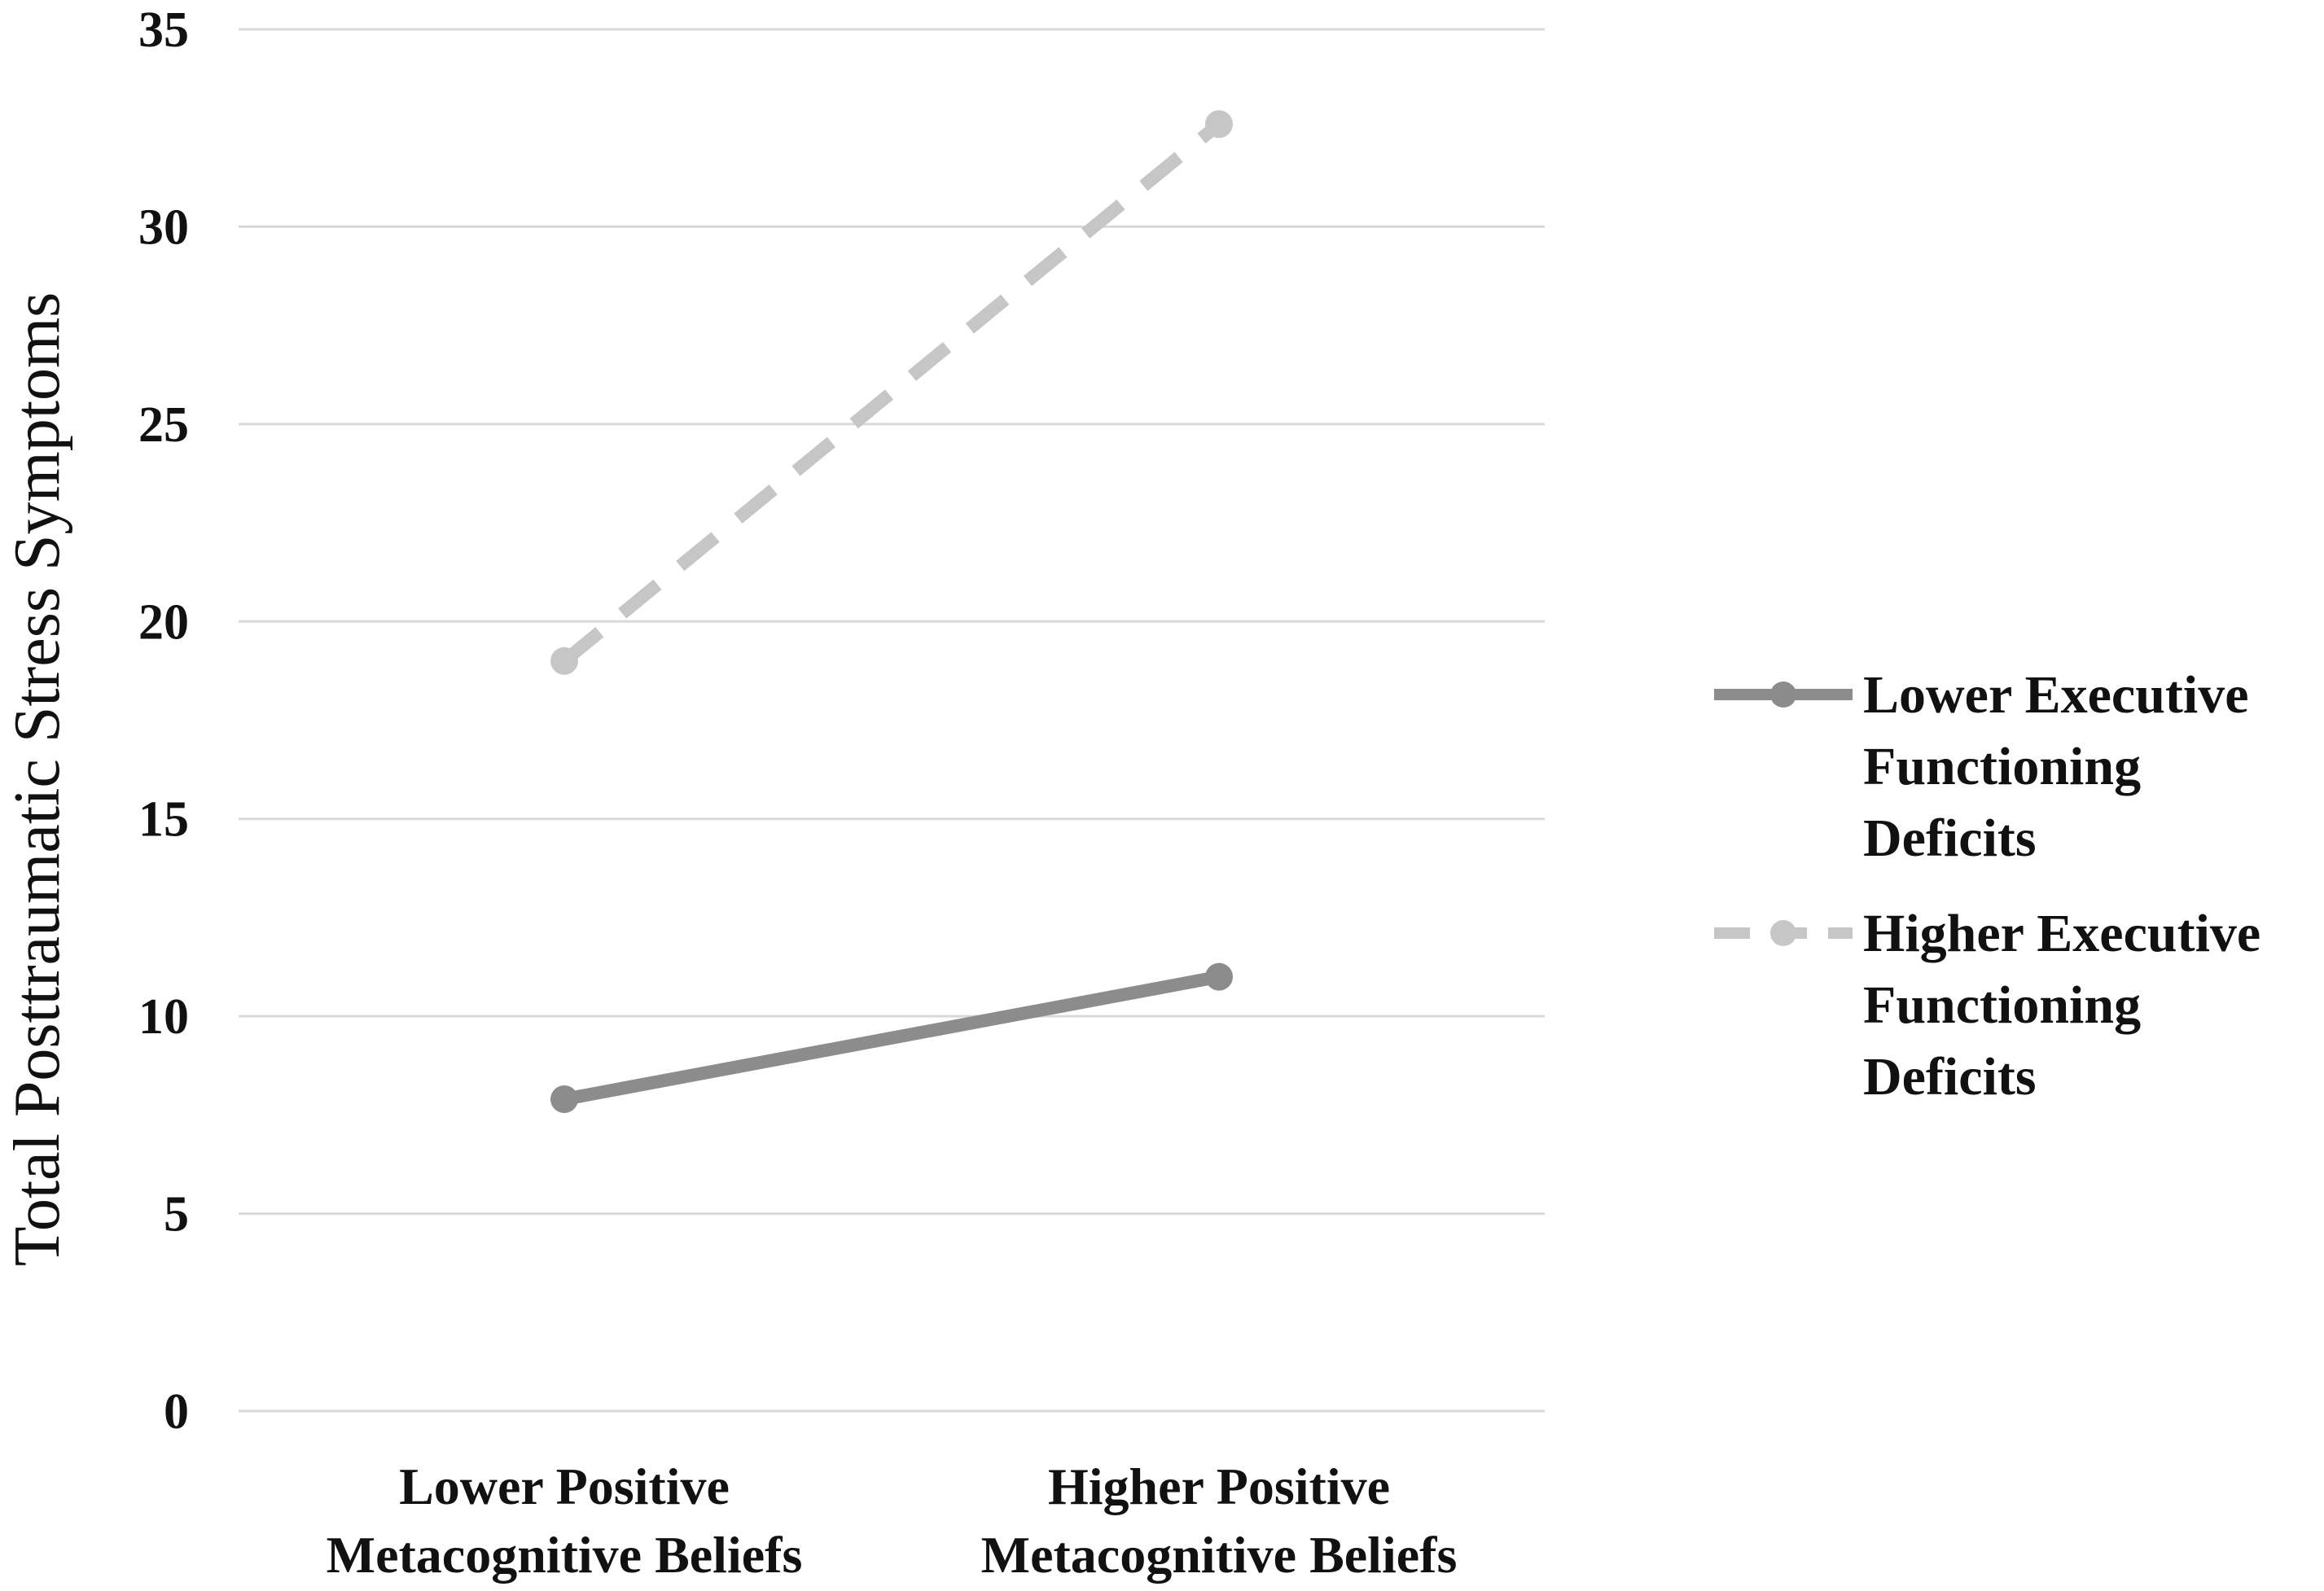  I want to click on legend-label-line: Lower Executive, so click(2056, 695).